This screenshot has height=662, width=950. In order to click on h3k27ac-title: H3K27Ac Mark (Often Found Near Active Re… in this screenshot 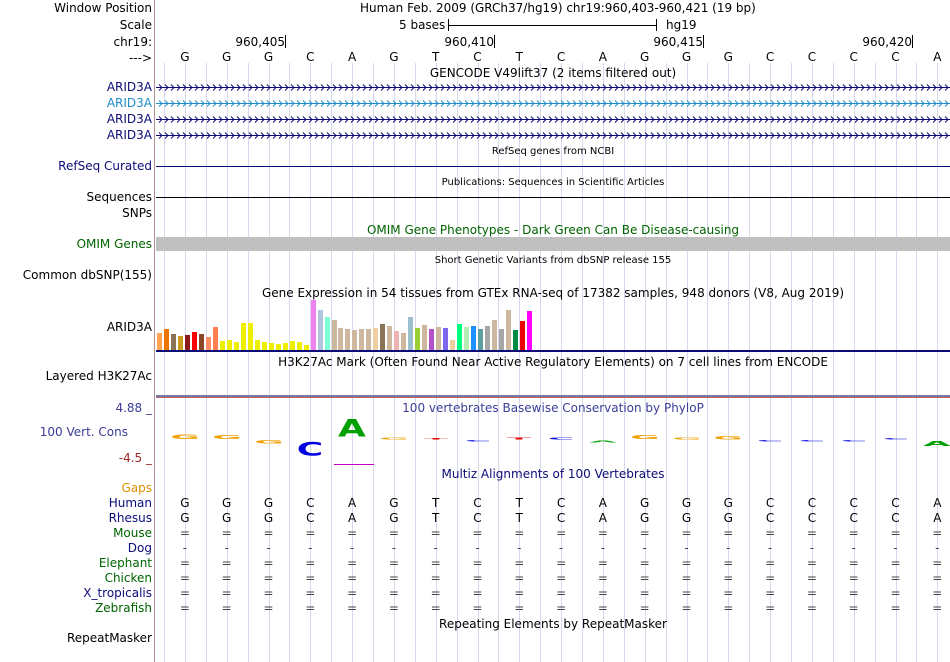, I will do `click(553, 362)`.